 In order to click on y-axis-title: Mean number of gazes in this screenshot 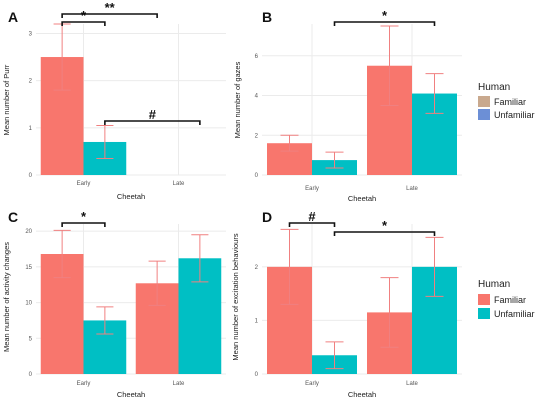, I will do `click(237, 99)`.